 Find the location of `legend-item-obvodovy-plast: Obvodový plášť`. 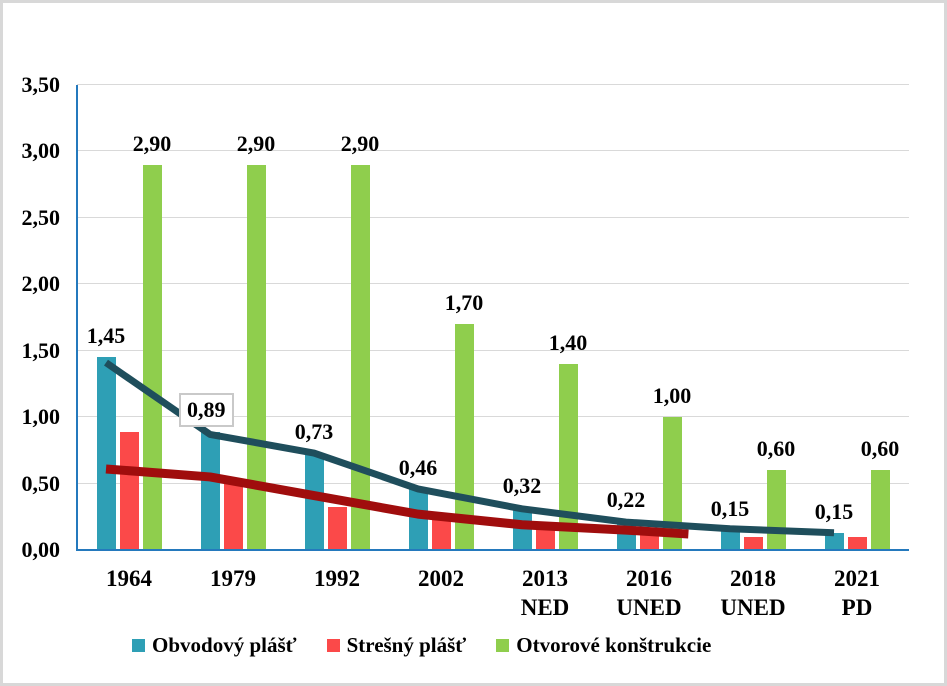

legend-item-obvodovy-plast: Obvodový plášť is located at coordinates (214, 645).